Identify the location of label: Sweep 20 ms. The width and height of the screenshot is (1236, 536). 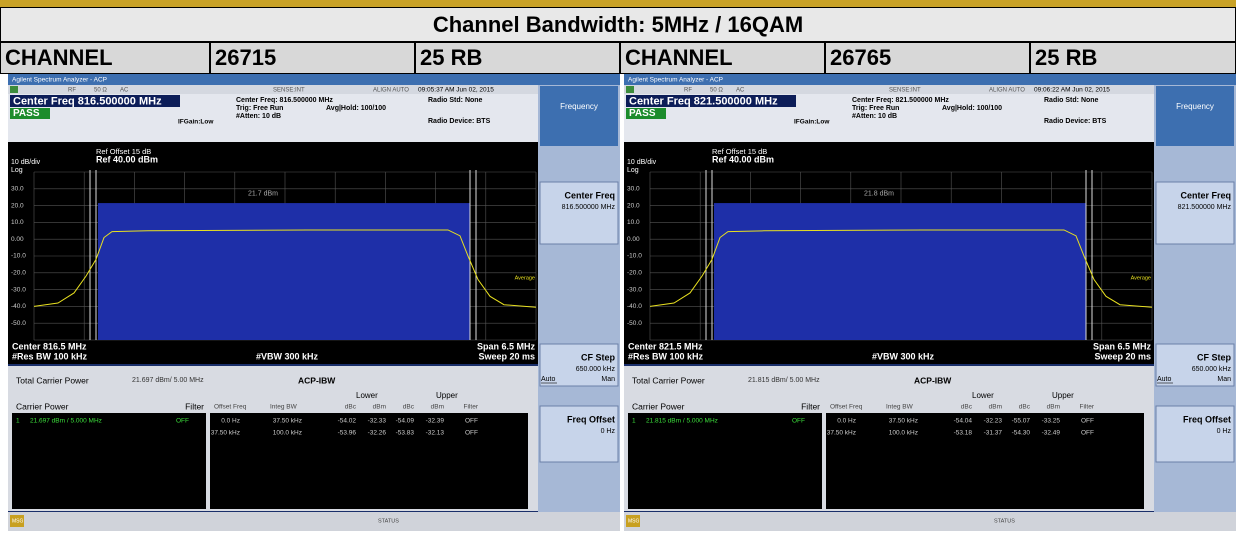
(1122, 356).